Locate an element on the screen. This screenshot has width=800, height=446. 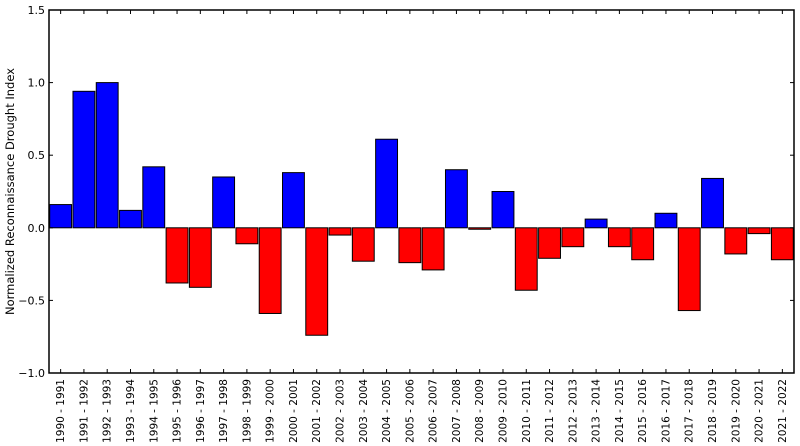
bar-2020-2021 is located at coordinates (759, 231).